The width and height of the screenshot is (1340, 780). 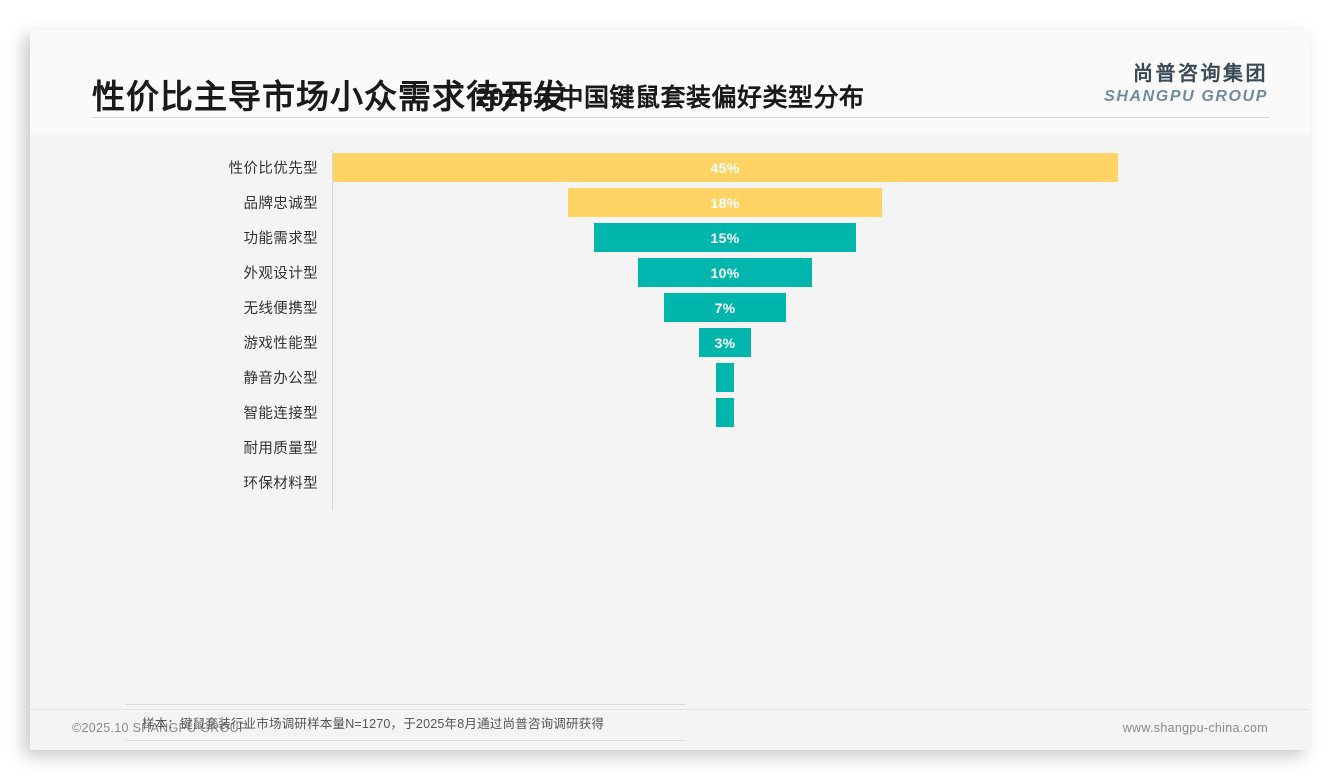 I want to click on bar-track: 7%, so click(x=786, y=307).